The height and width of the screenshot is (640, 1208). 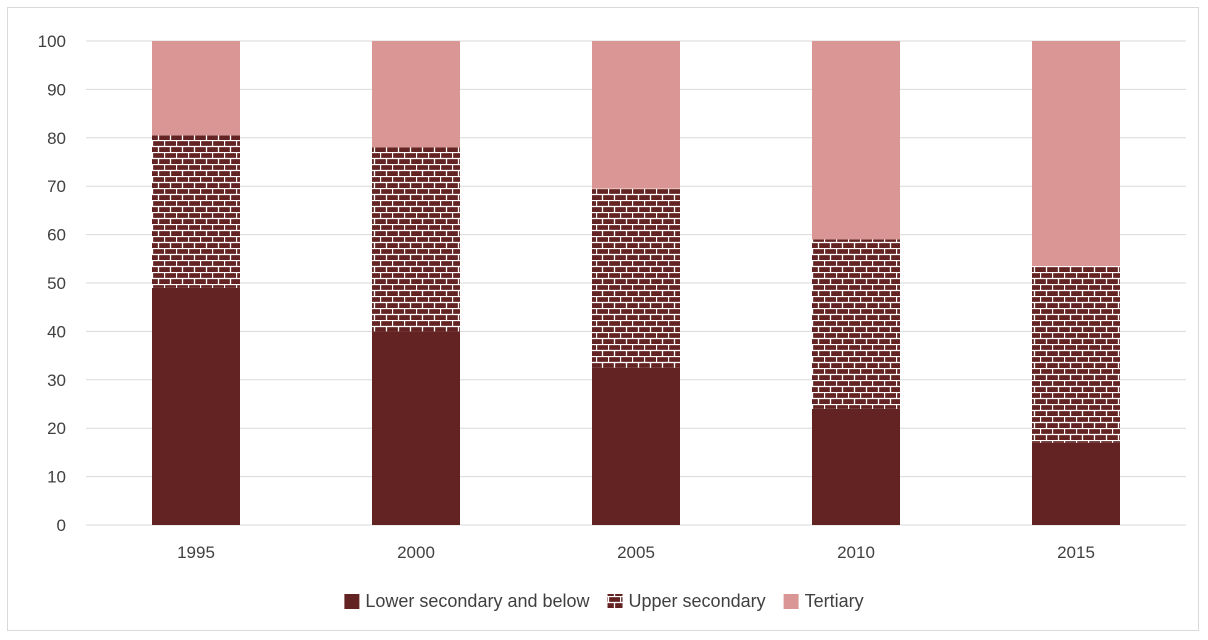 I want to click on bar-segment-lower-secondary-and-below-2010, so click(x=856, y=466).